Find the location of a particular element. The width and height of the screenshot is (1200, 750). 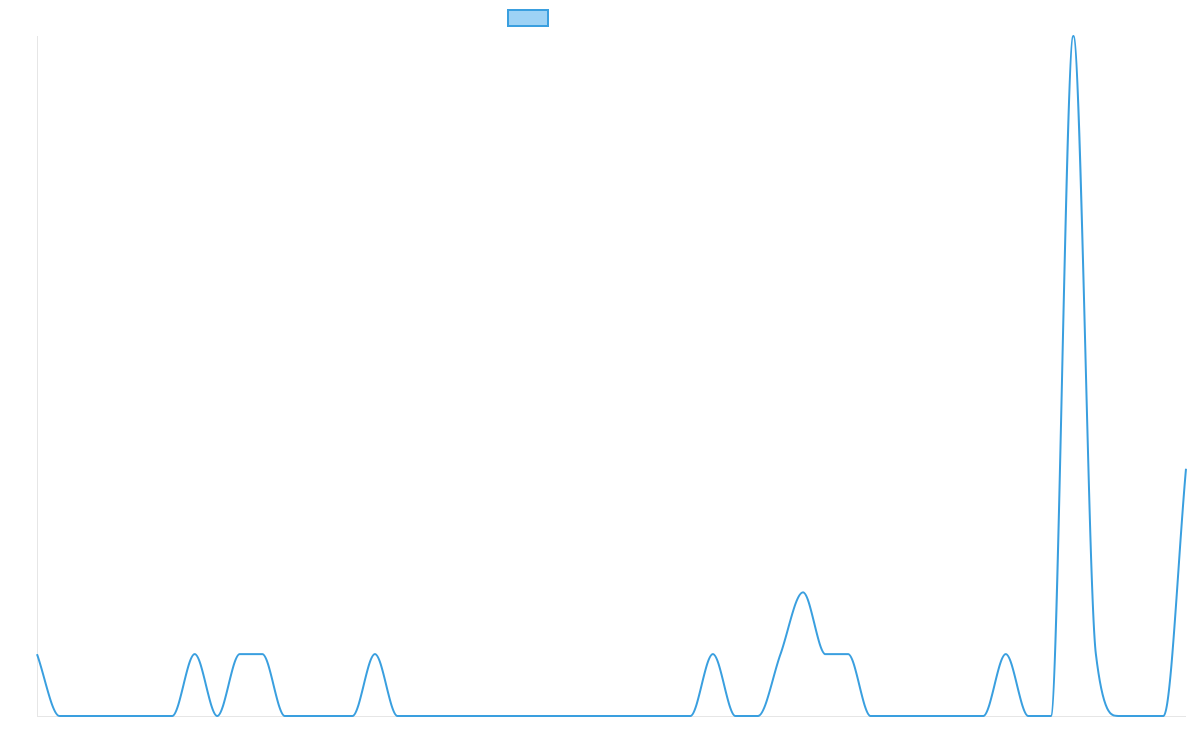

legend-swatch is located at coordinates (528, 18).